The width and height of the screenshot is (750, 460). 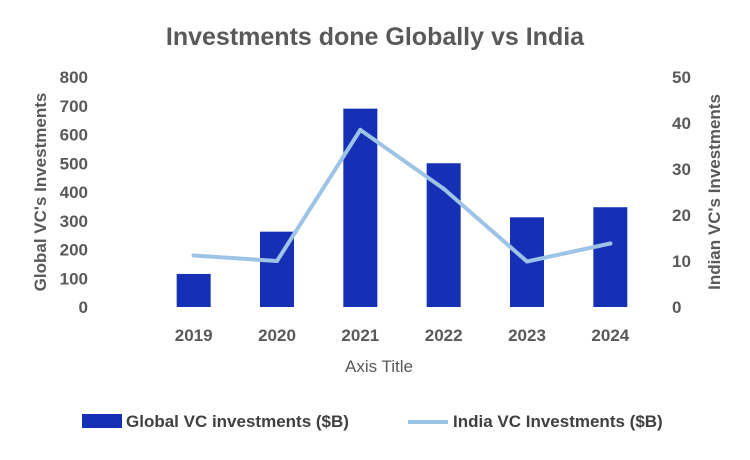 I want to click on left-tick-label: 300, so click(x=74, y=221).